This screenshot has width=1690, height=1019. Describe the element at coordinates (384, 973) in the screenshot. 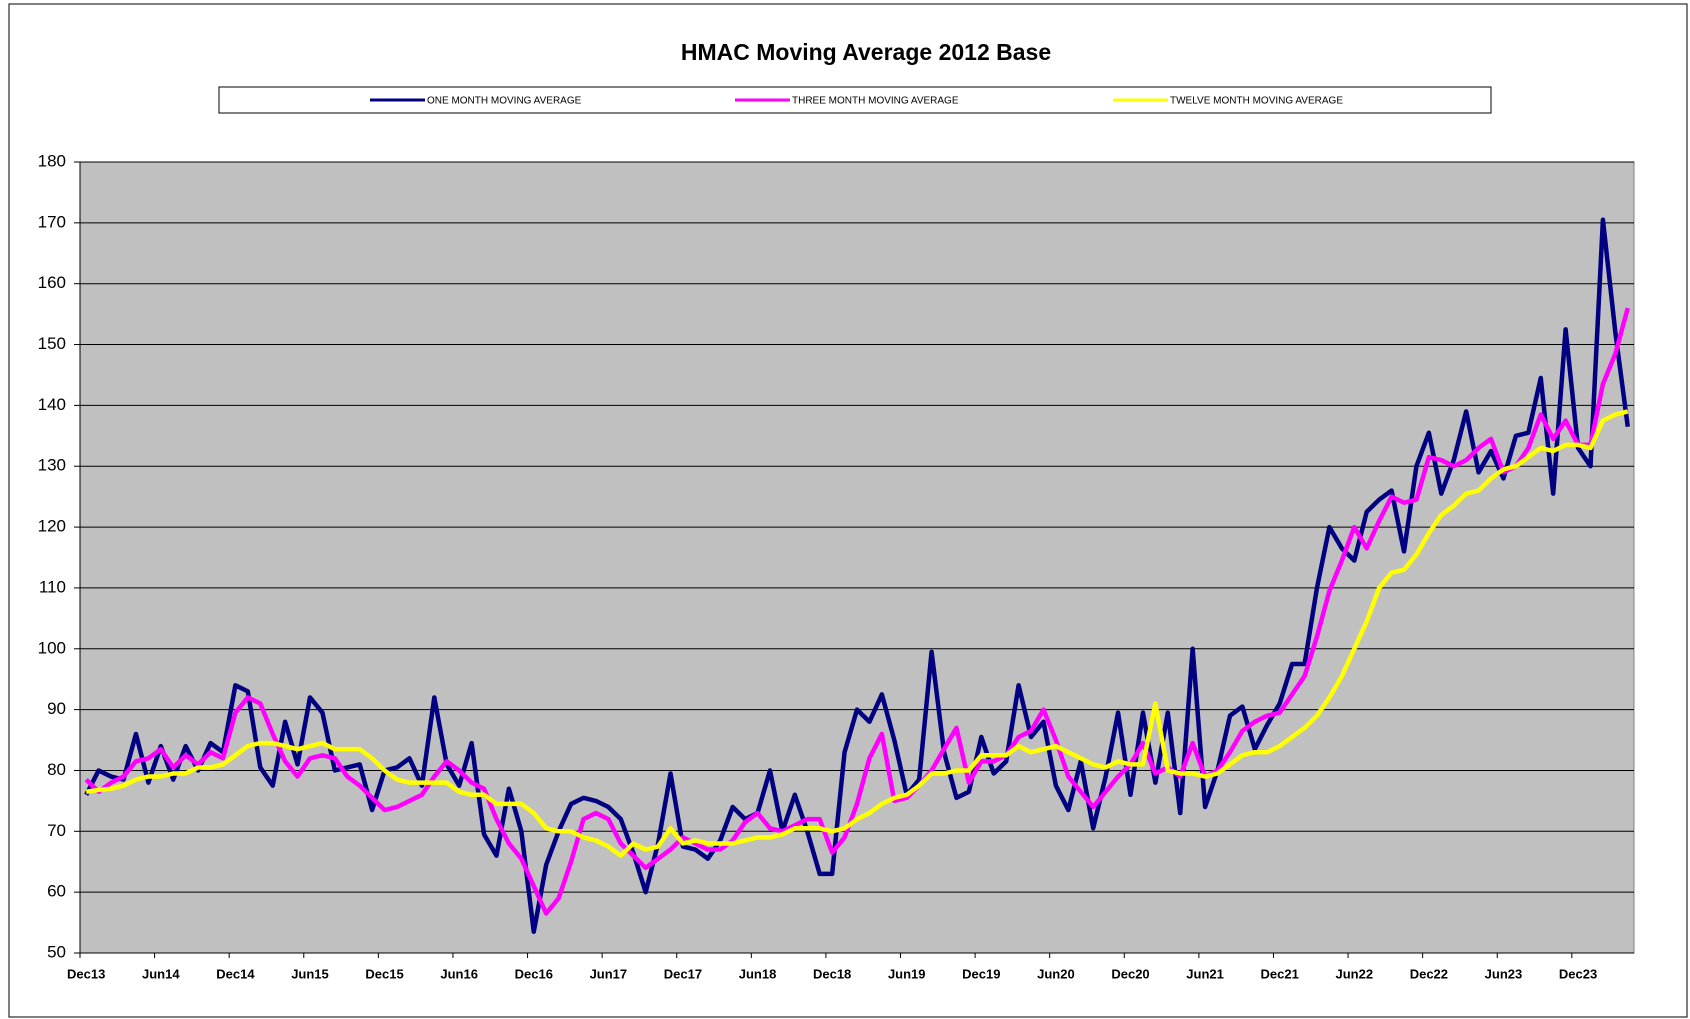

I see `x-tick-label: Dec15` at that location.